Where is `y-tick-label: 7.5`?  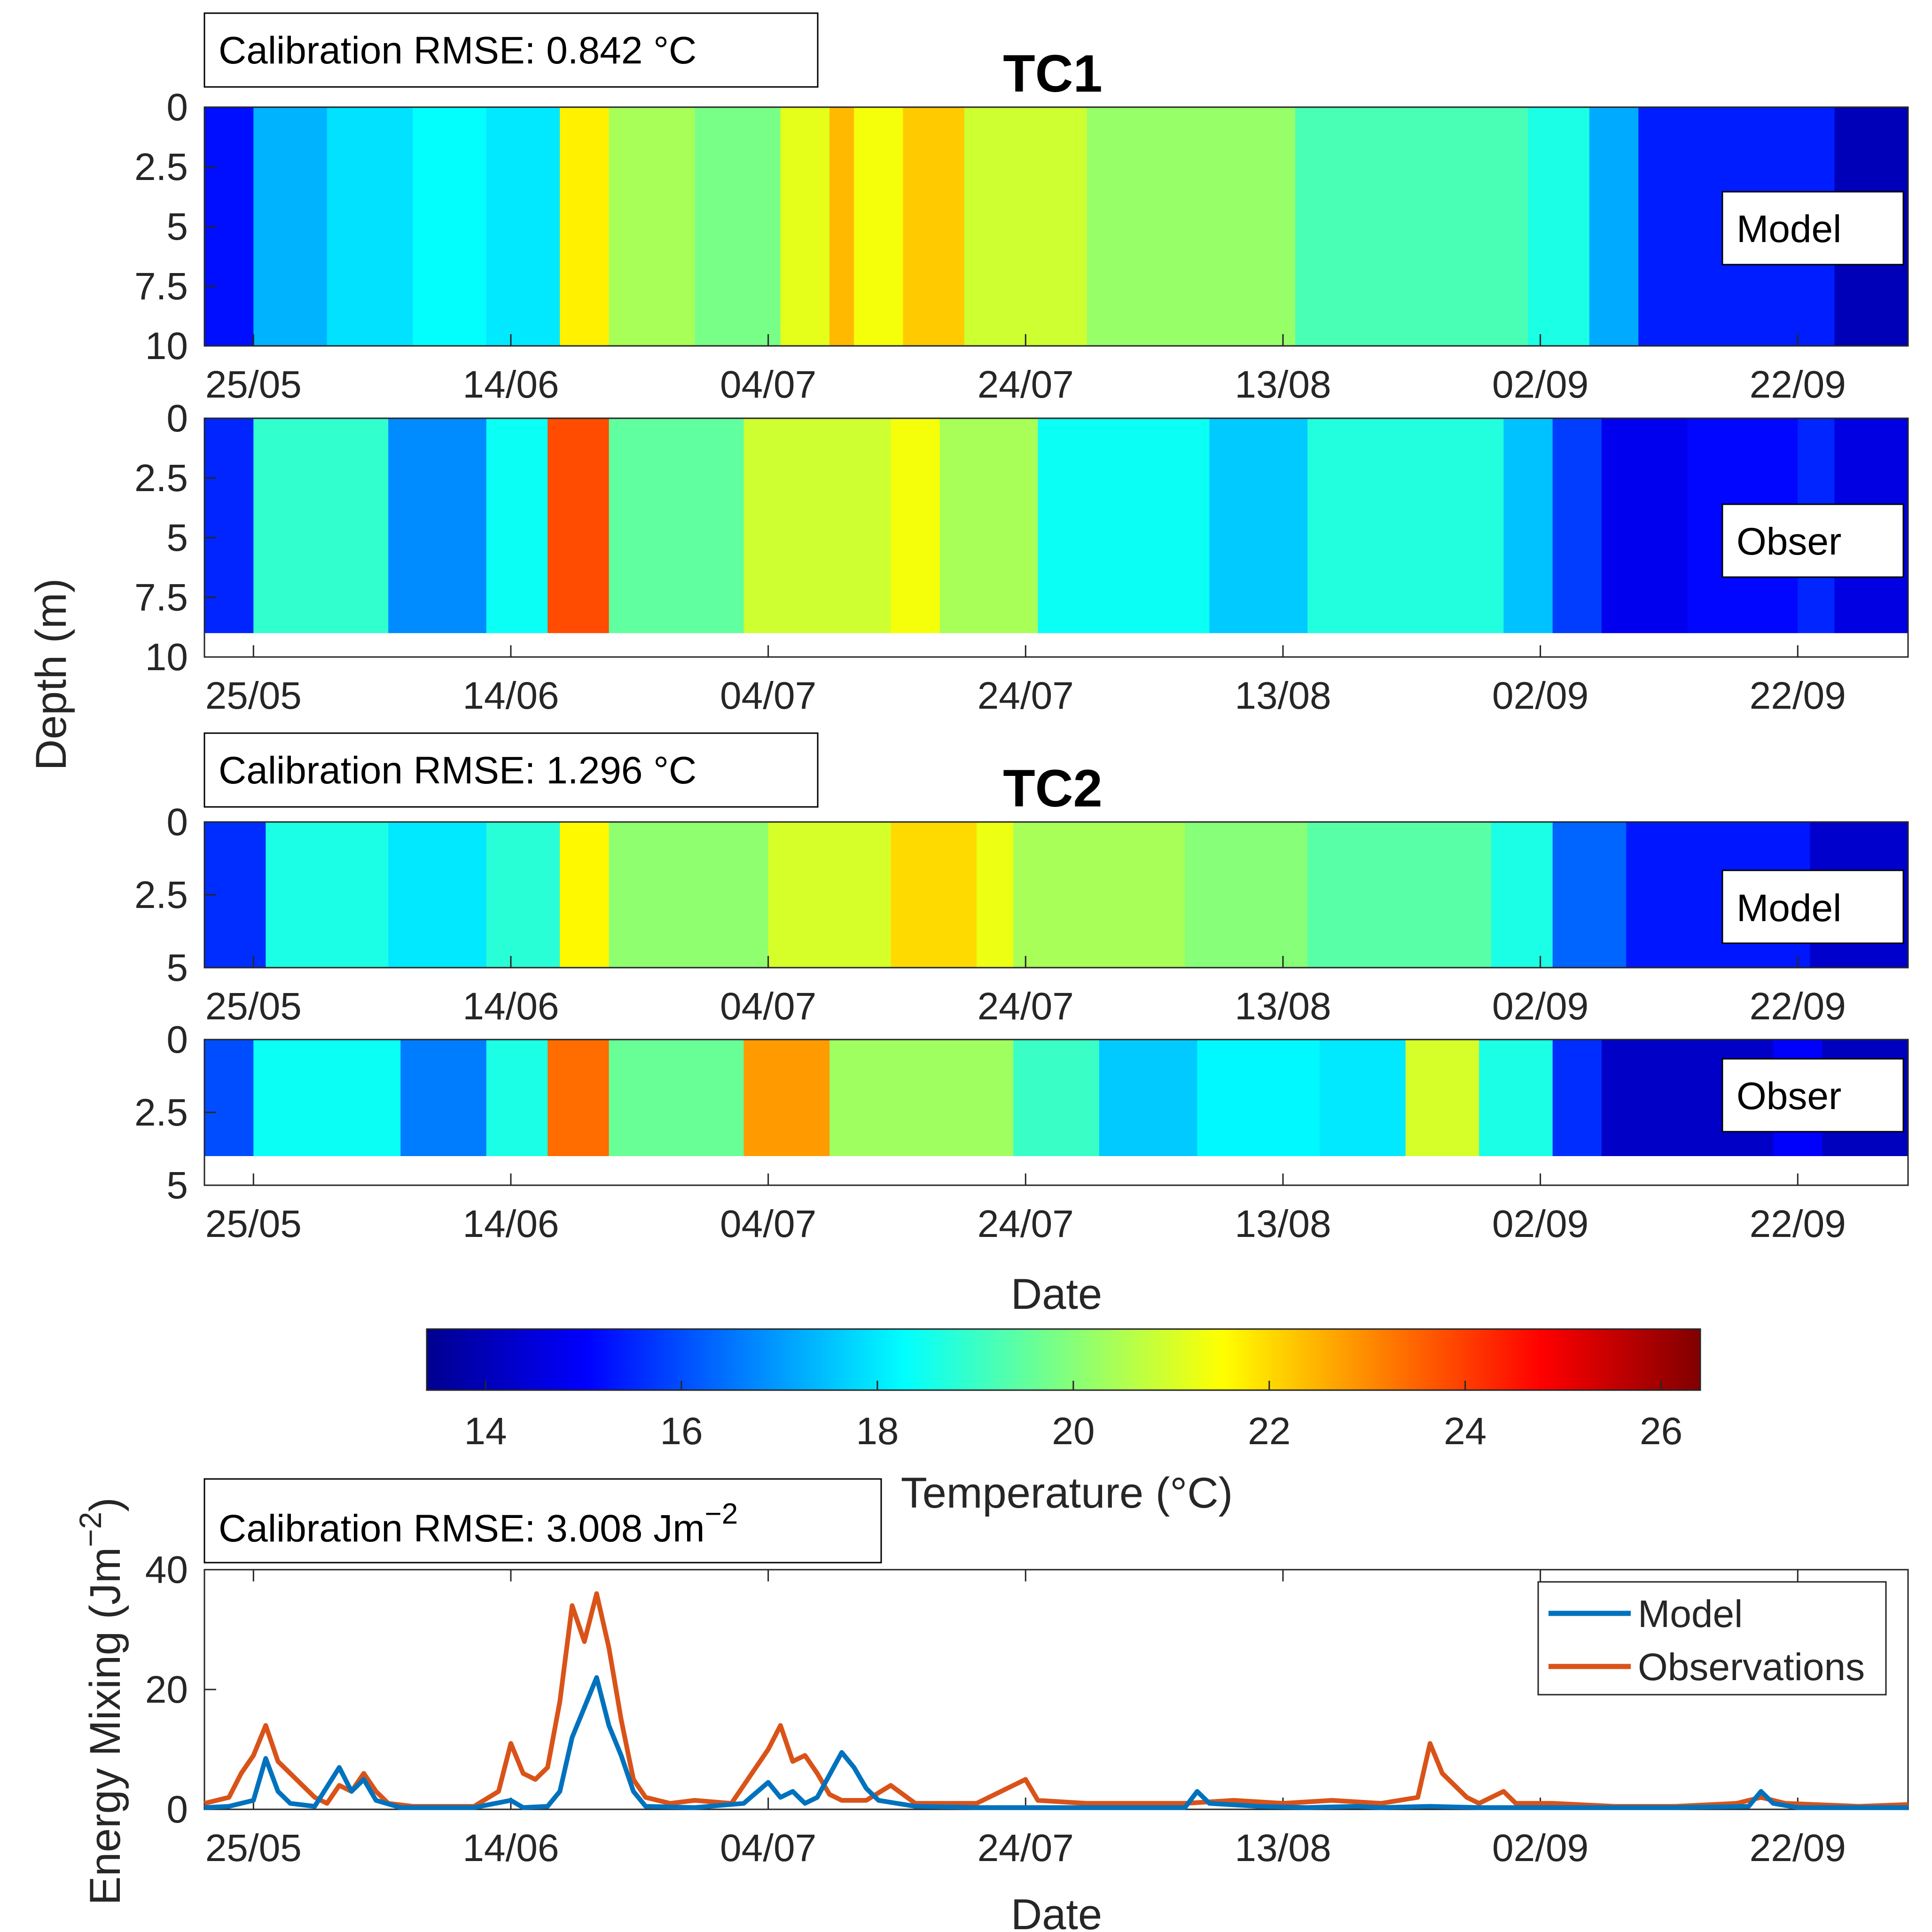
y-tick-label: 7.5 is located at coordinates (161, 286).